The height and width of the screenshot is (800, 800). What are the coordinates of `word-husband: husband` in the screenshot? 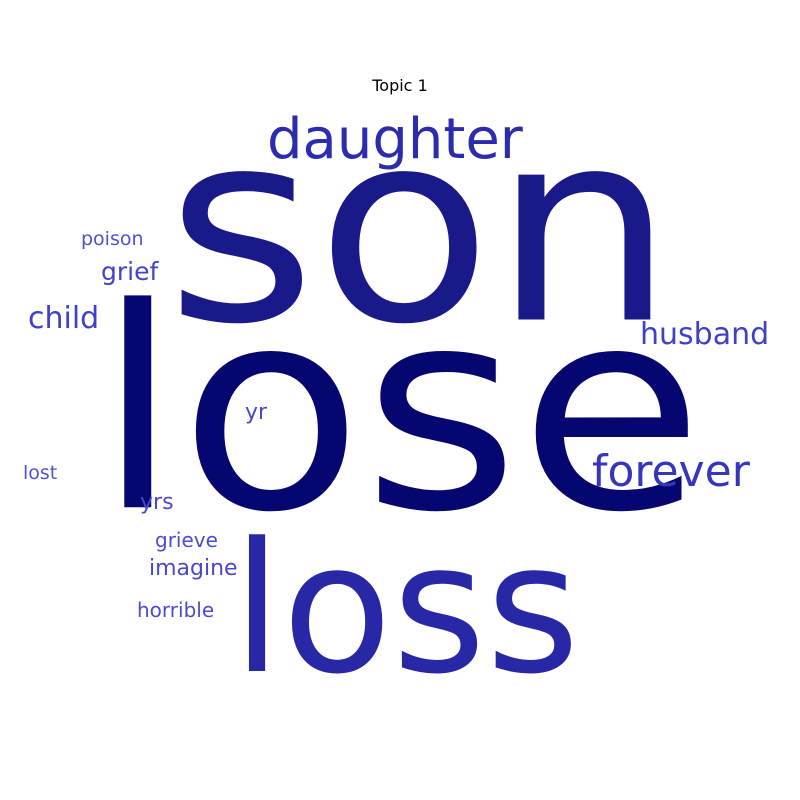 It's located at (705, 334).